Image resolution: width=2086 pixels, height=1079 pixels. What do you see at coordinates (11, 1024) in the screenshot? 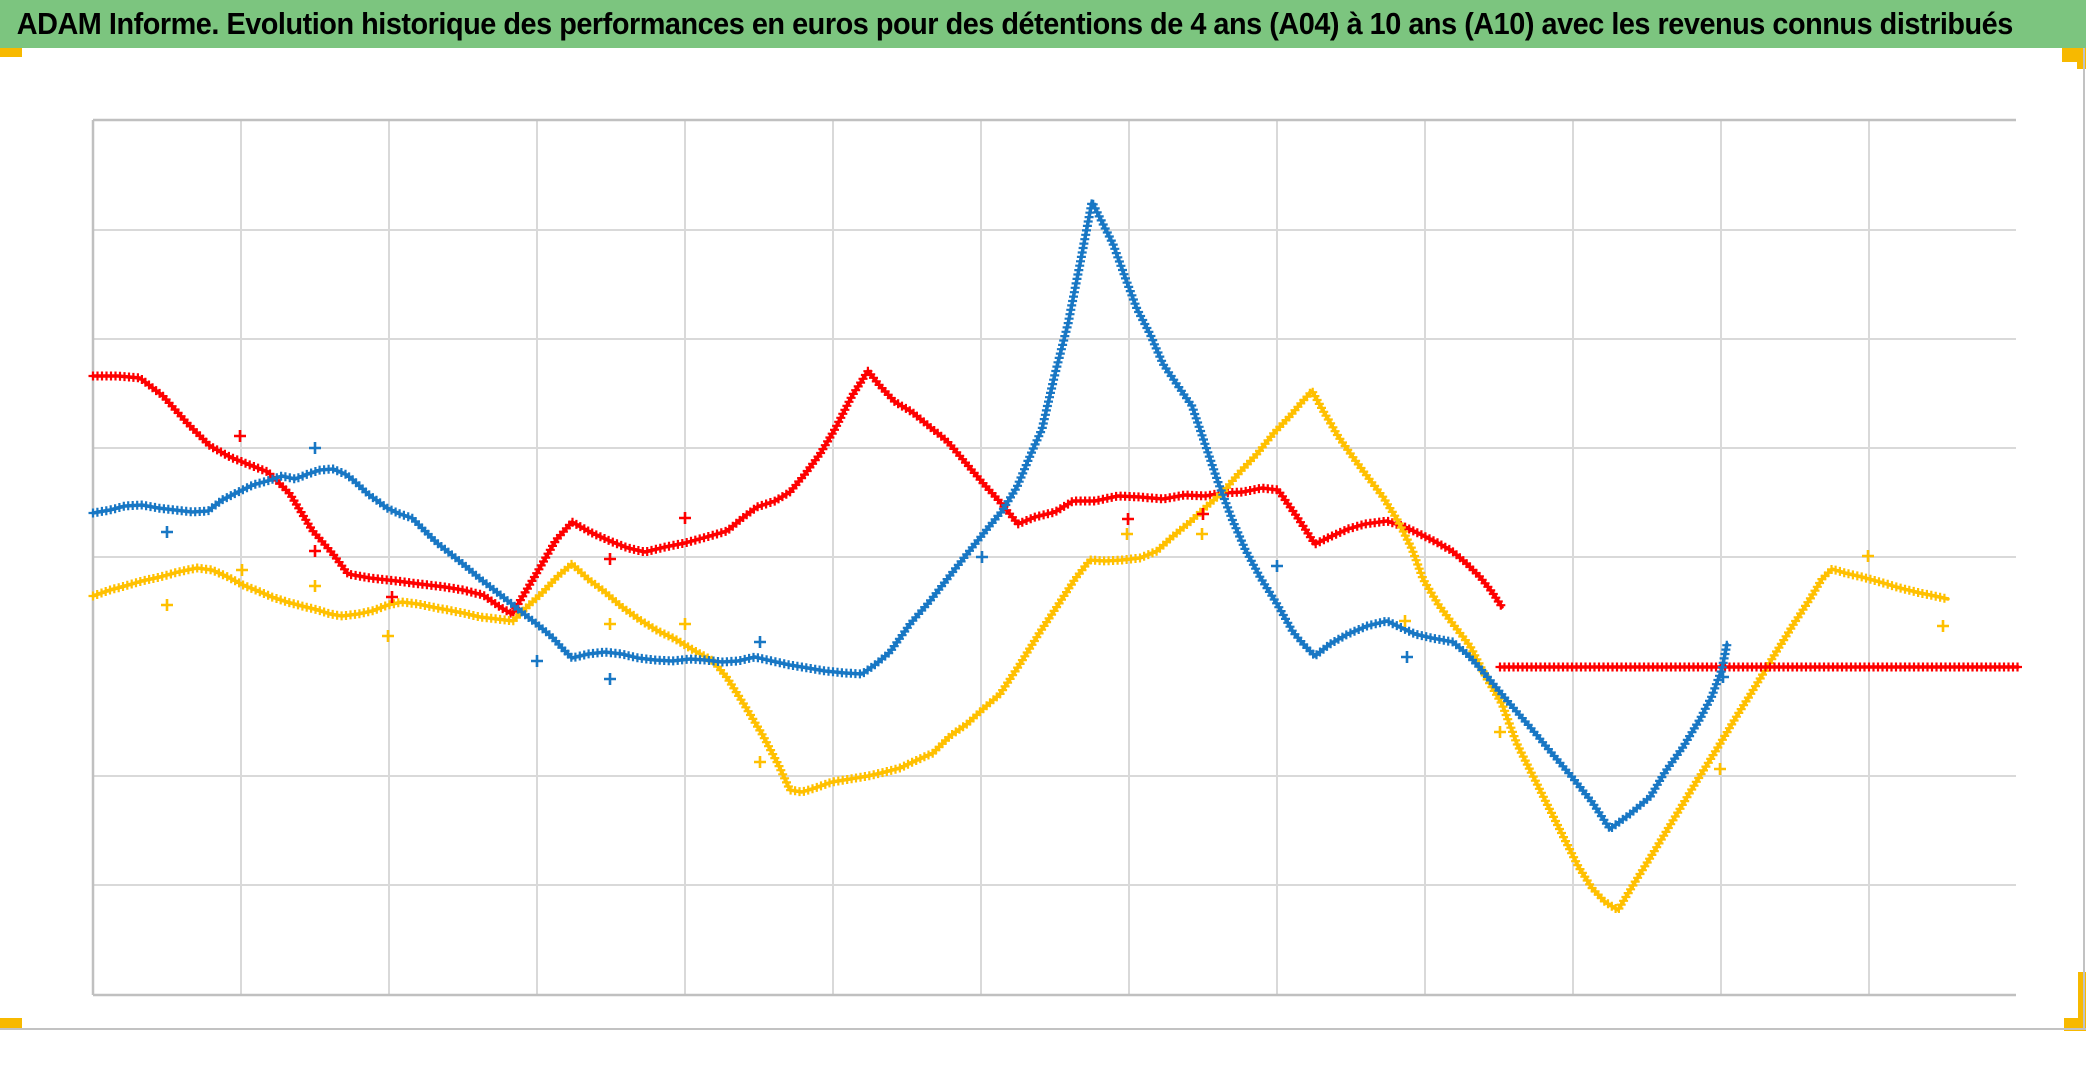
I see `corner-accent-bottom-left` at bounding box center [11, 1024].